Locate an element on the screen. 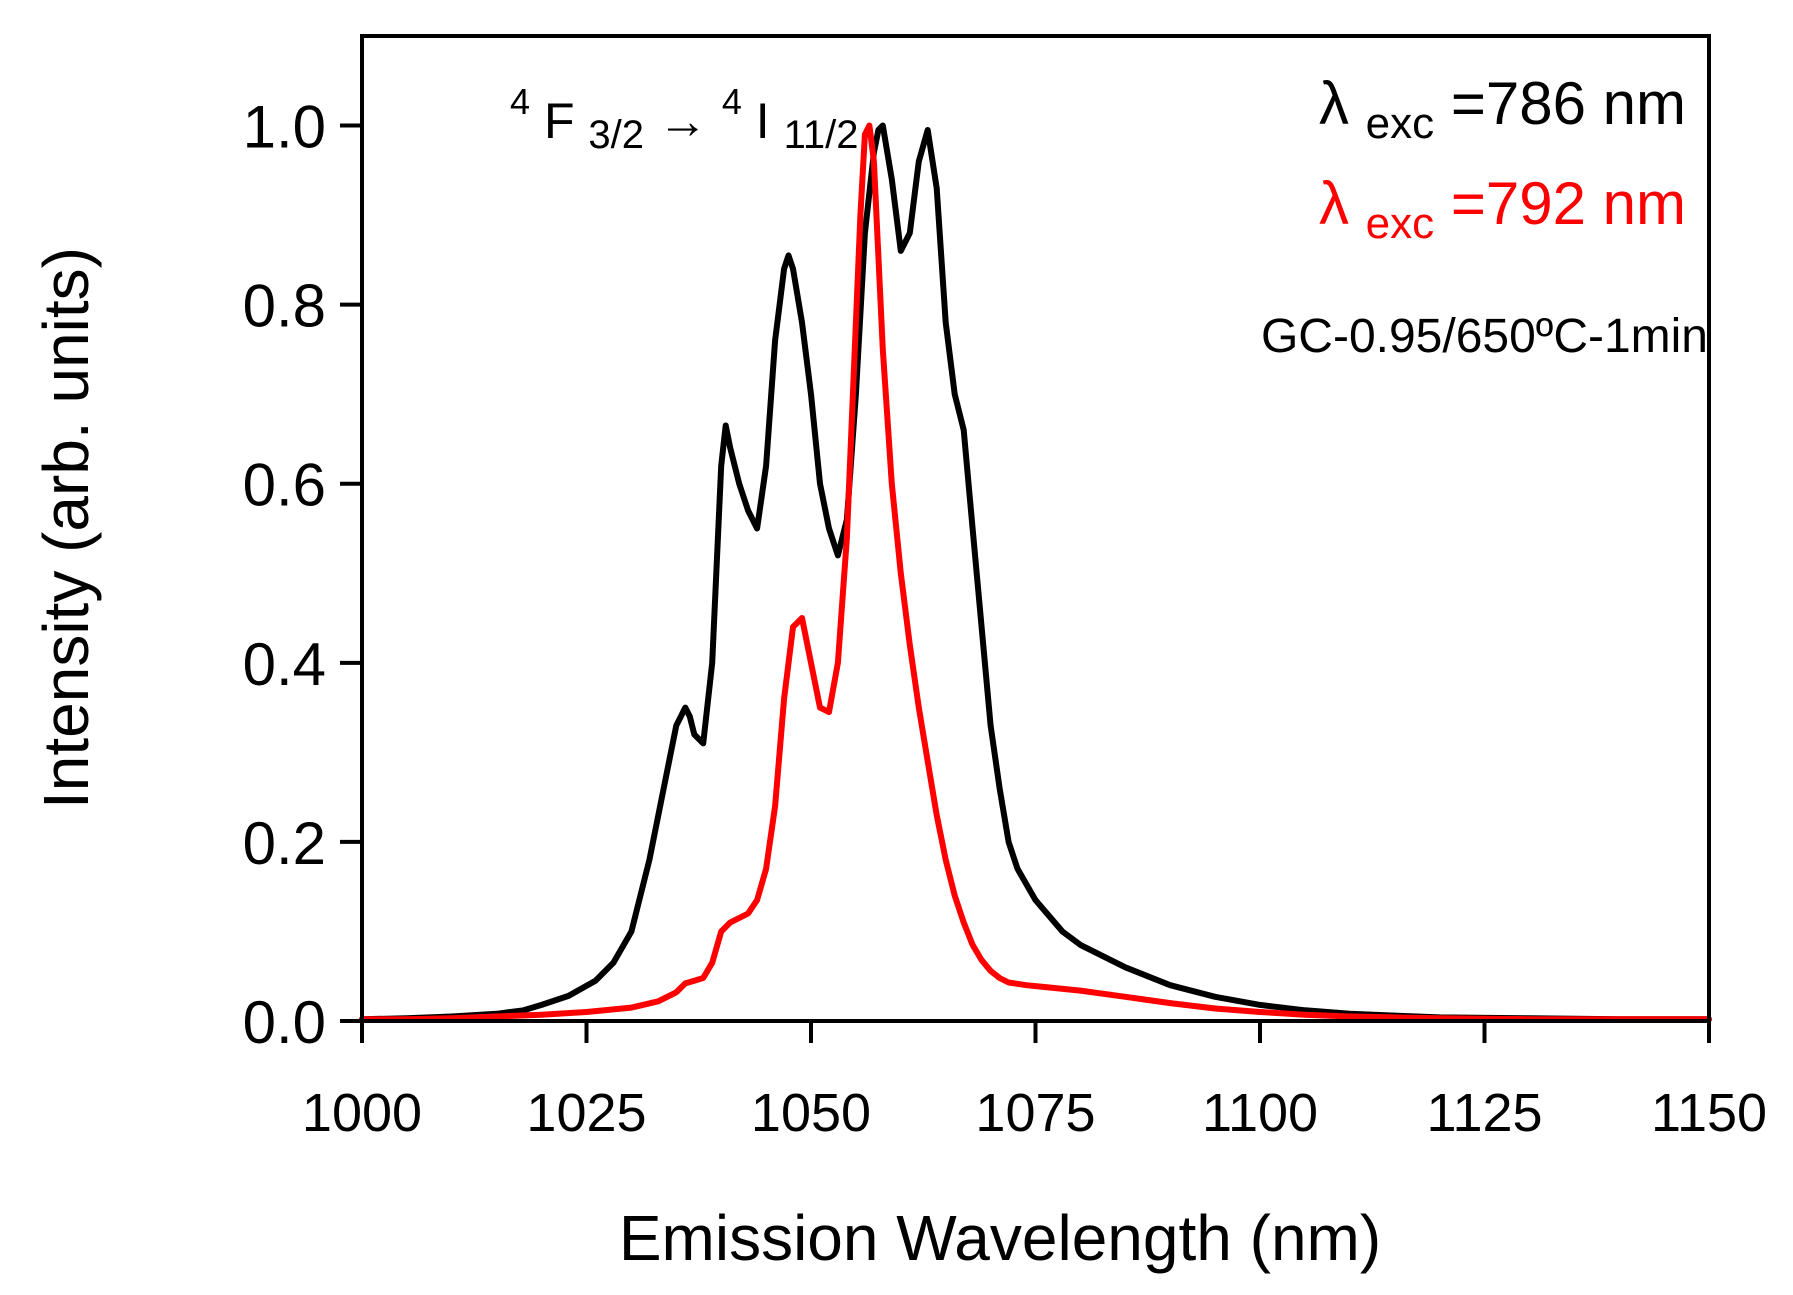  transition-sup-1: 4 is located at coordinates (520, 101).